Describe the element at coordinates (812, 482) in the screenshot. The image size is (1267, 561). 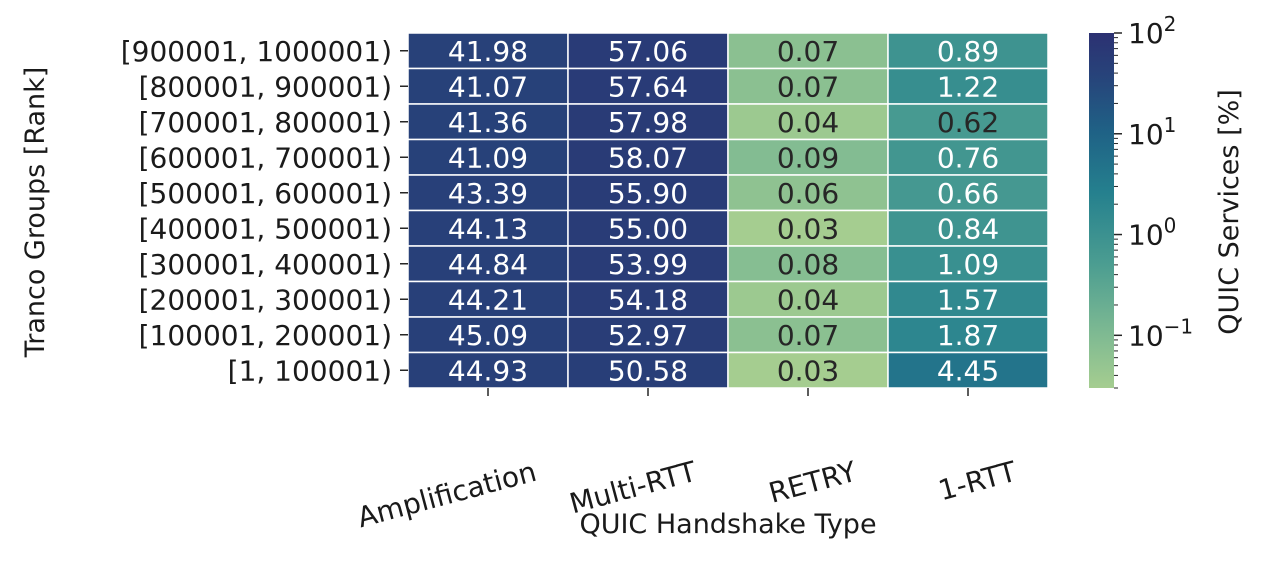
I see `x-tick-label: RETRY` at that location.